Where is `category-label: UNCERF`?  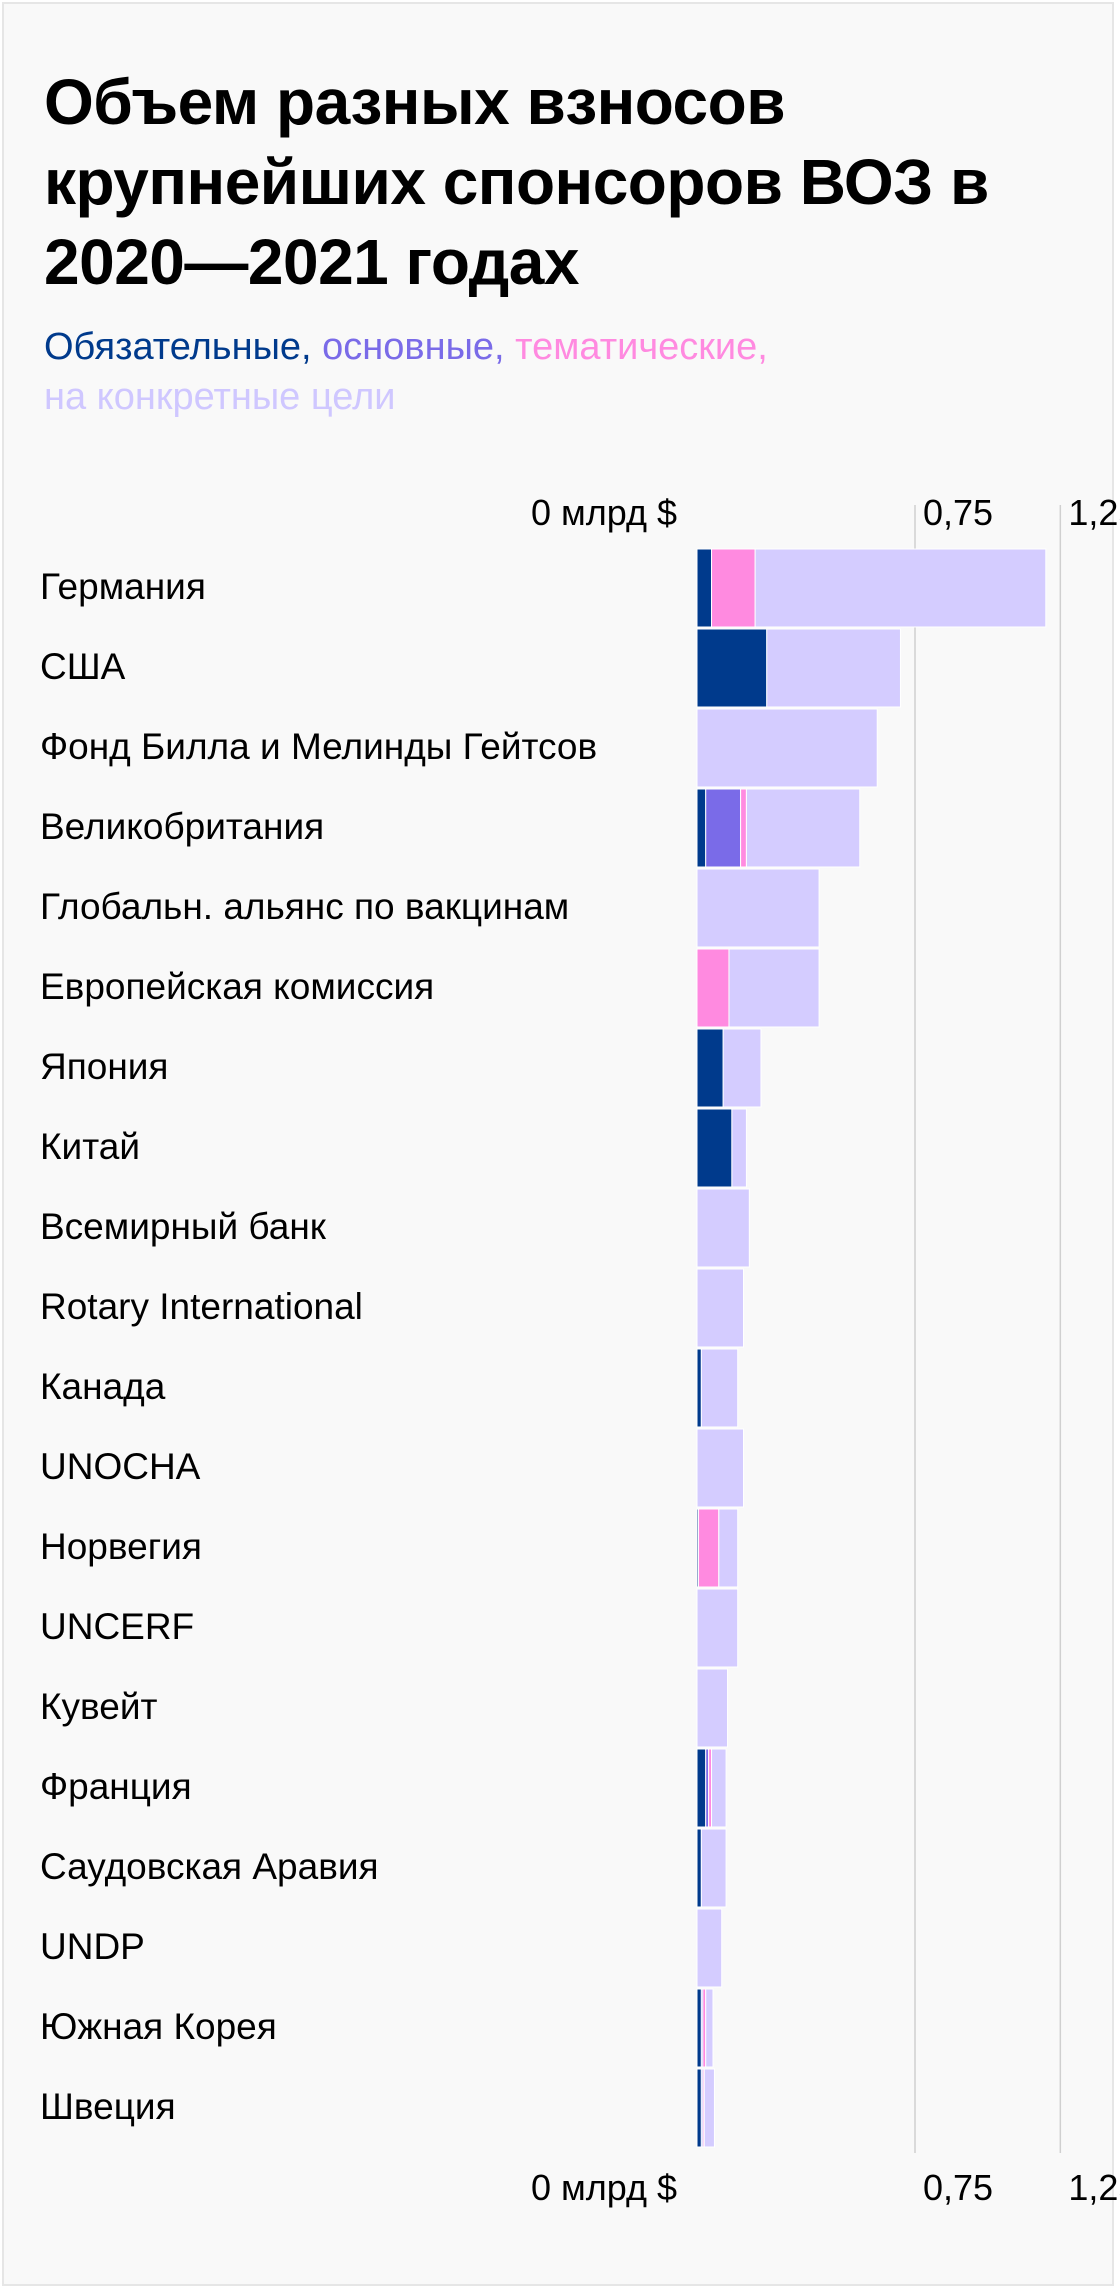 category-label: UNCERF is located at coordinates (117, 1626).